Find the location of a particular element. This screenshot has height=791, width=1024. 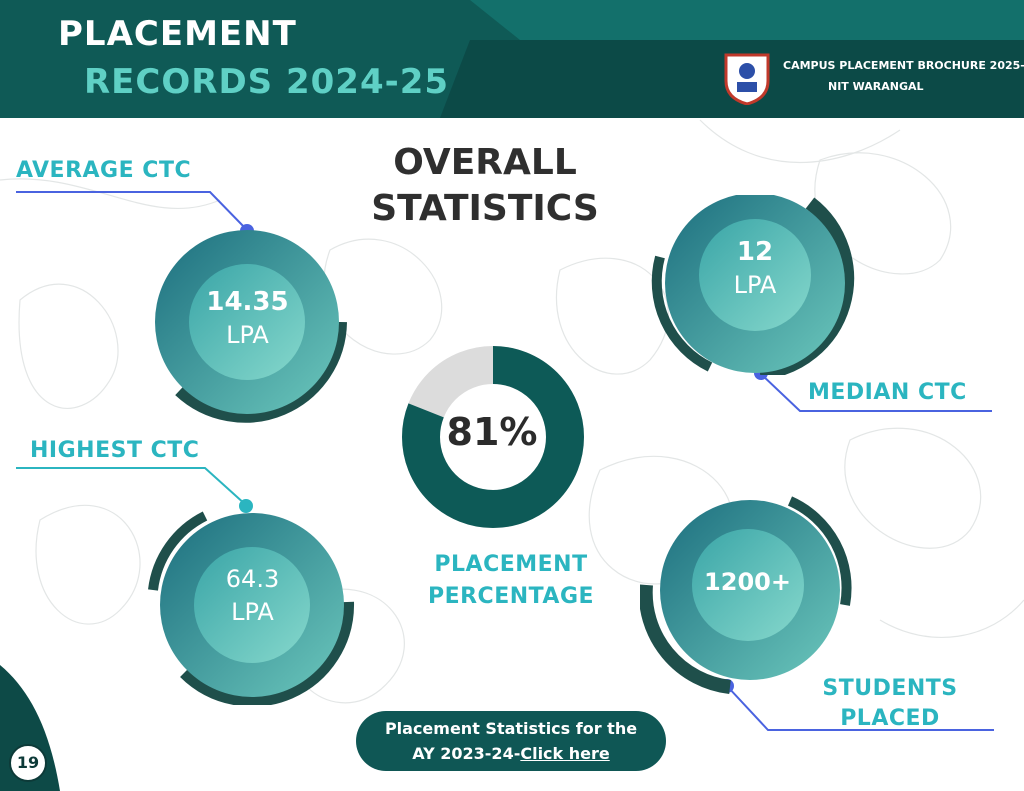

average-ctc-unit: LPA is located at coordinates (247, 335).